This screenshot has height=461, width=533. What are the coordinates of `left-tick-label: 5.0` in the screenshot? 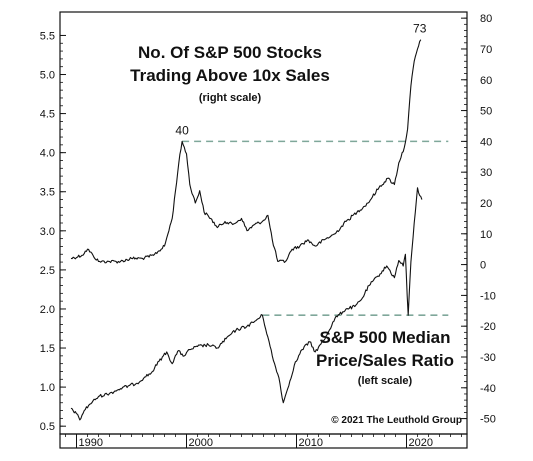 It's located at (47, 76).